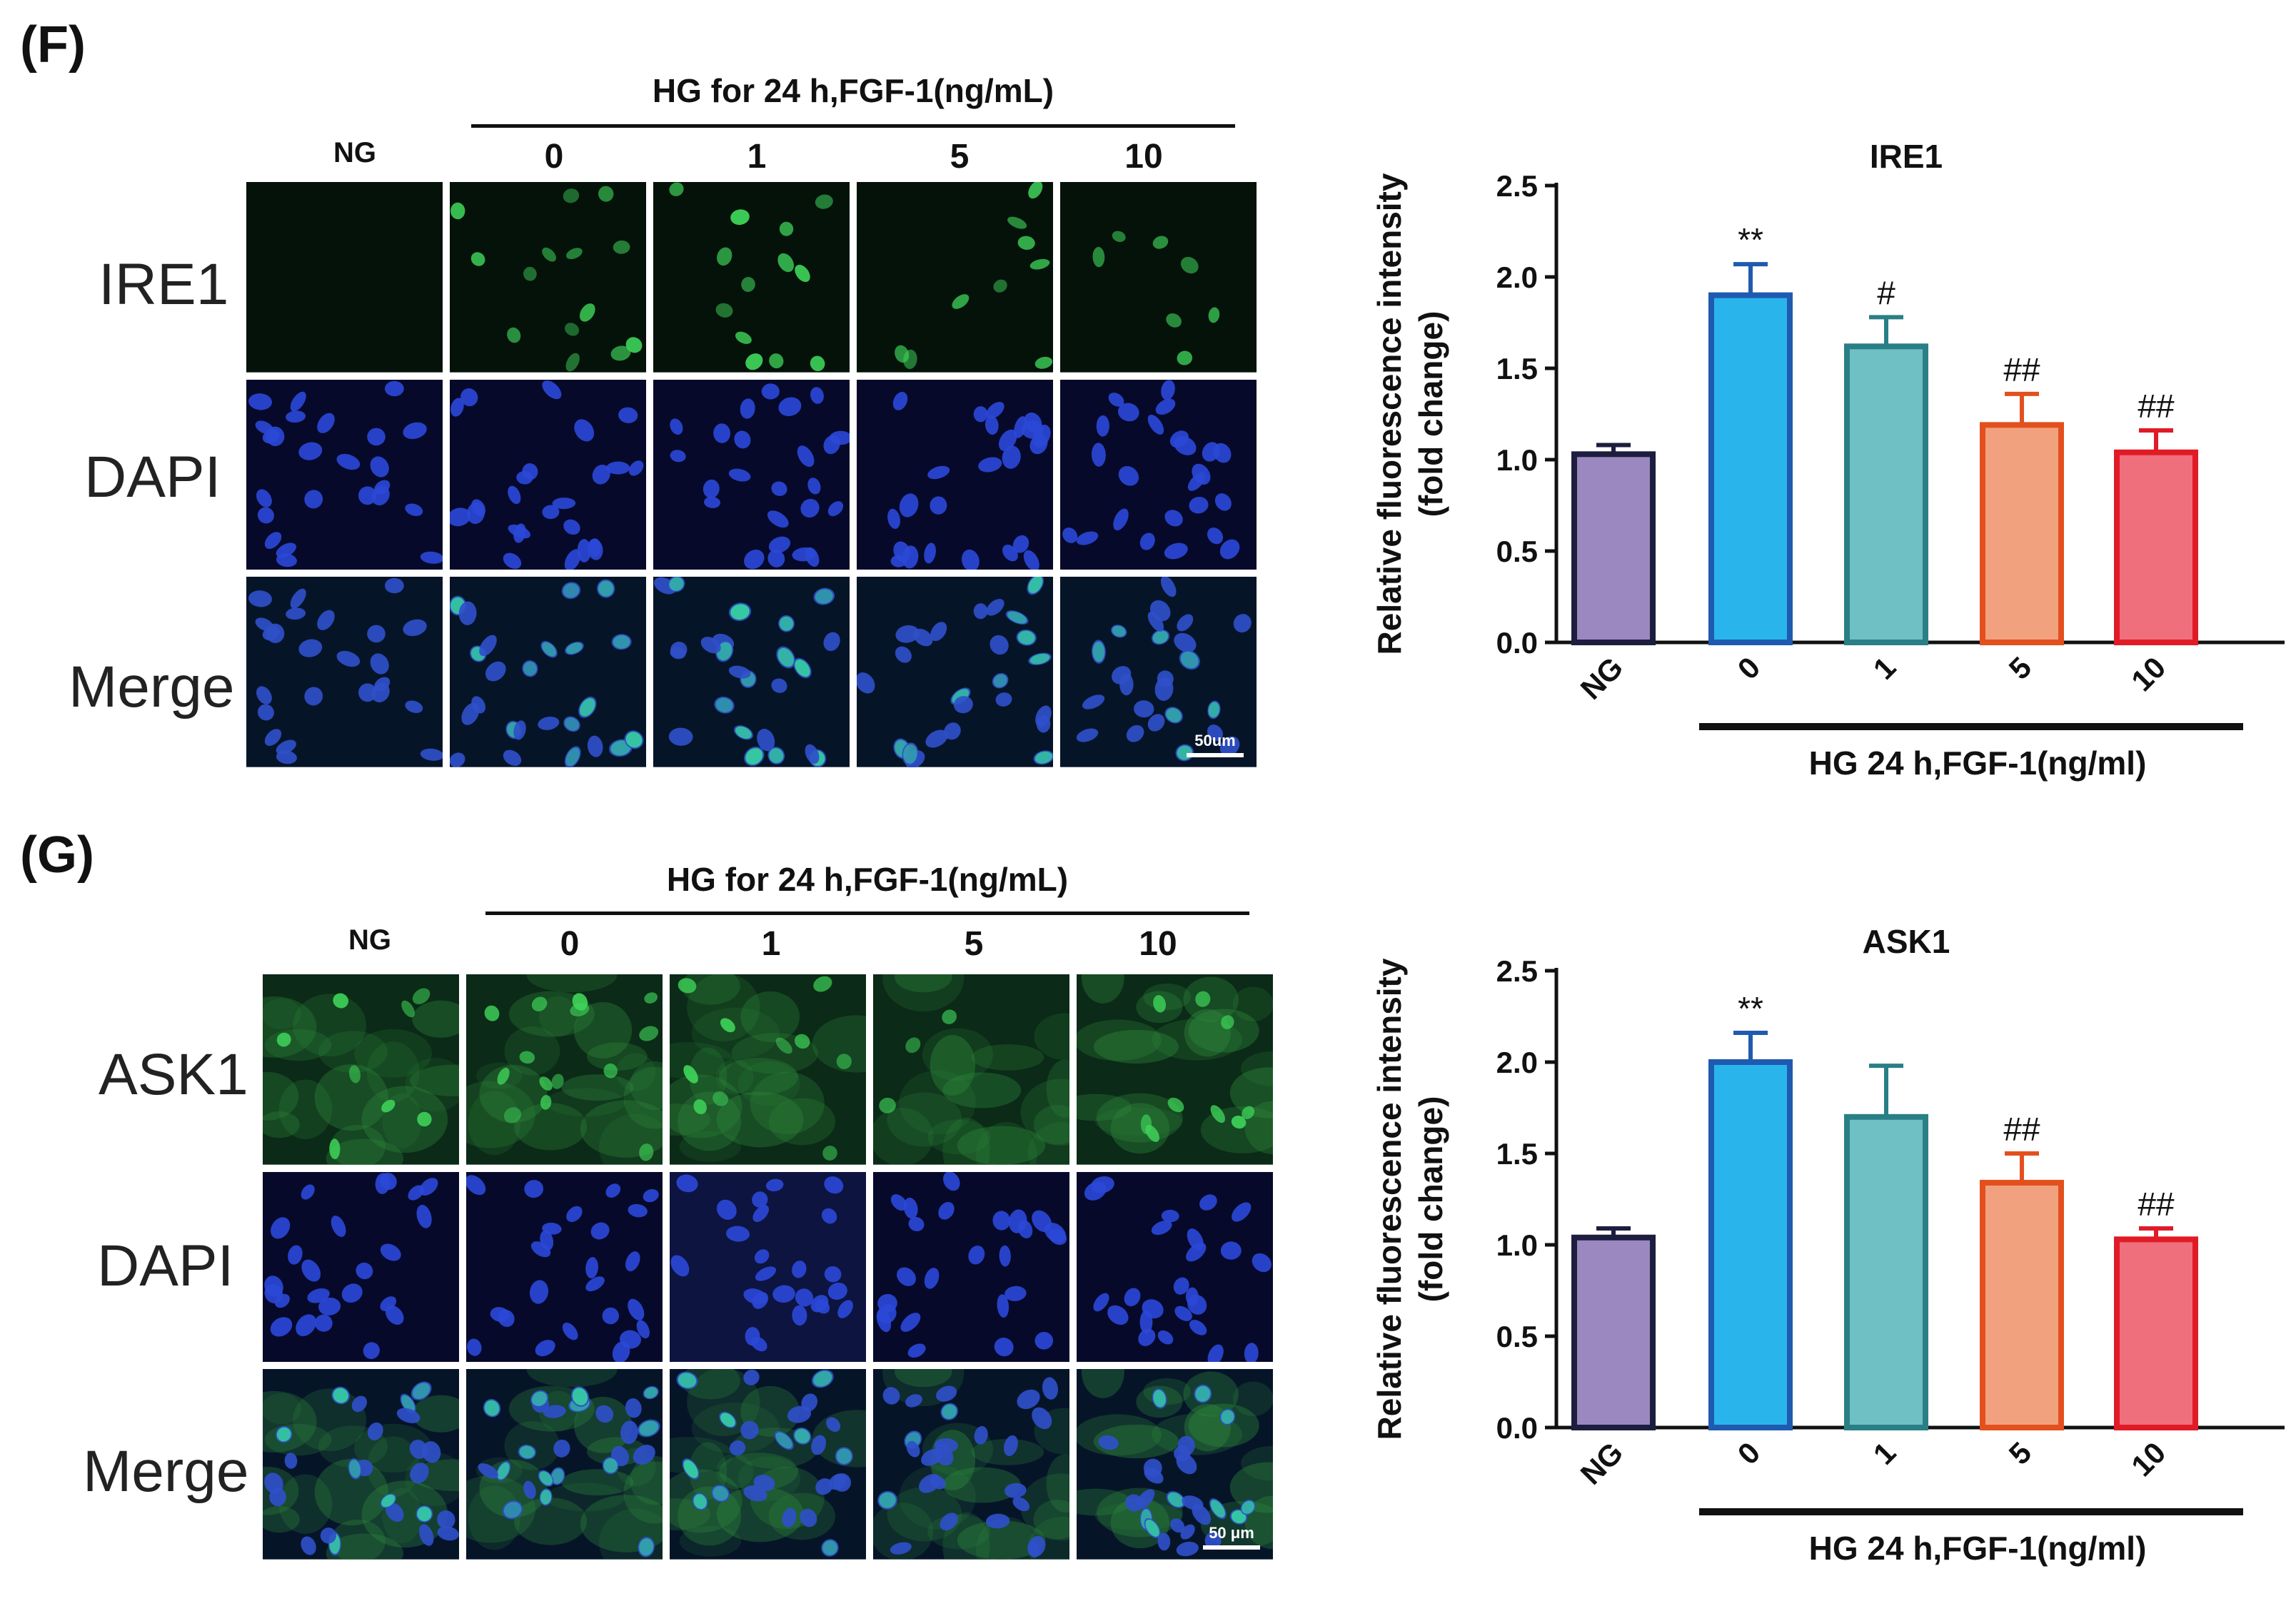 This screenshot has height=1606, width=2296. I want to click on micrograph-merge-4: 50um, so click(1158, 672).